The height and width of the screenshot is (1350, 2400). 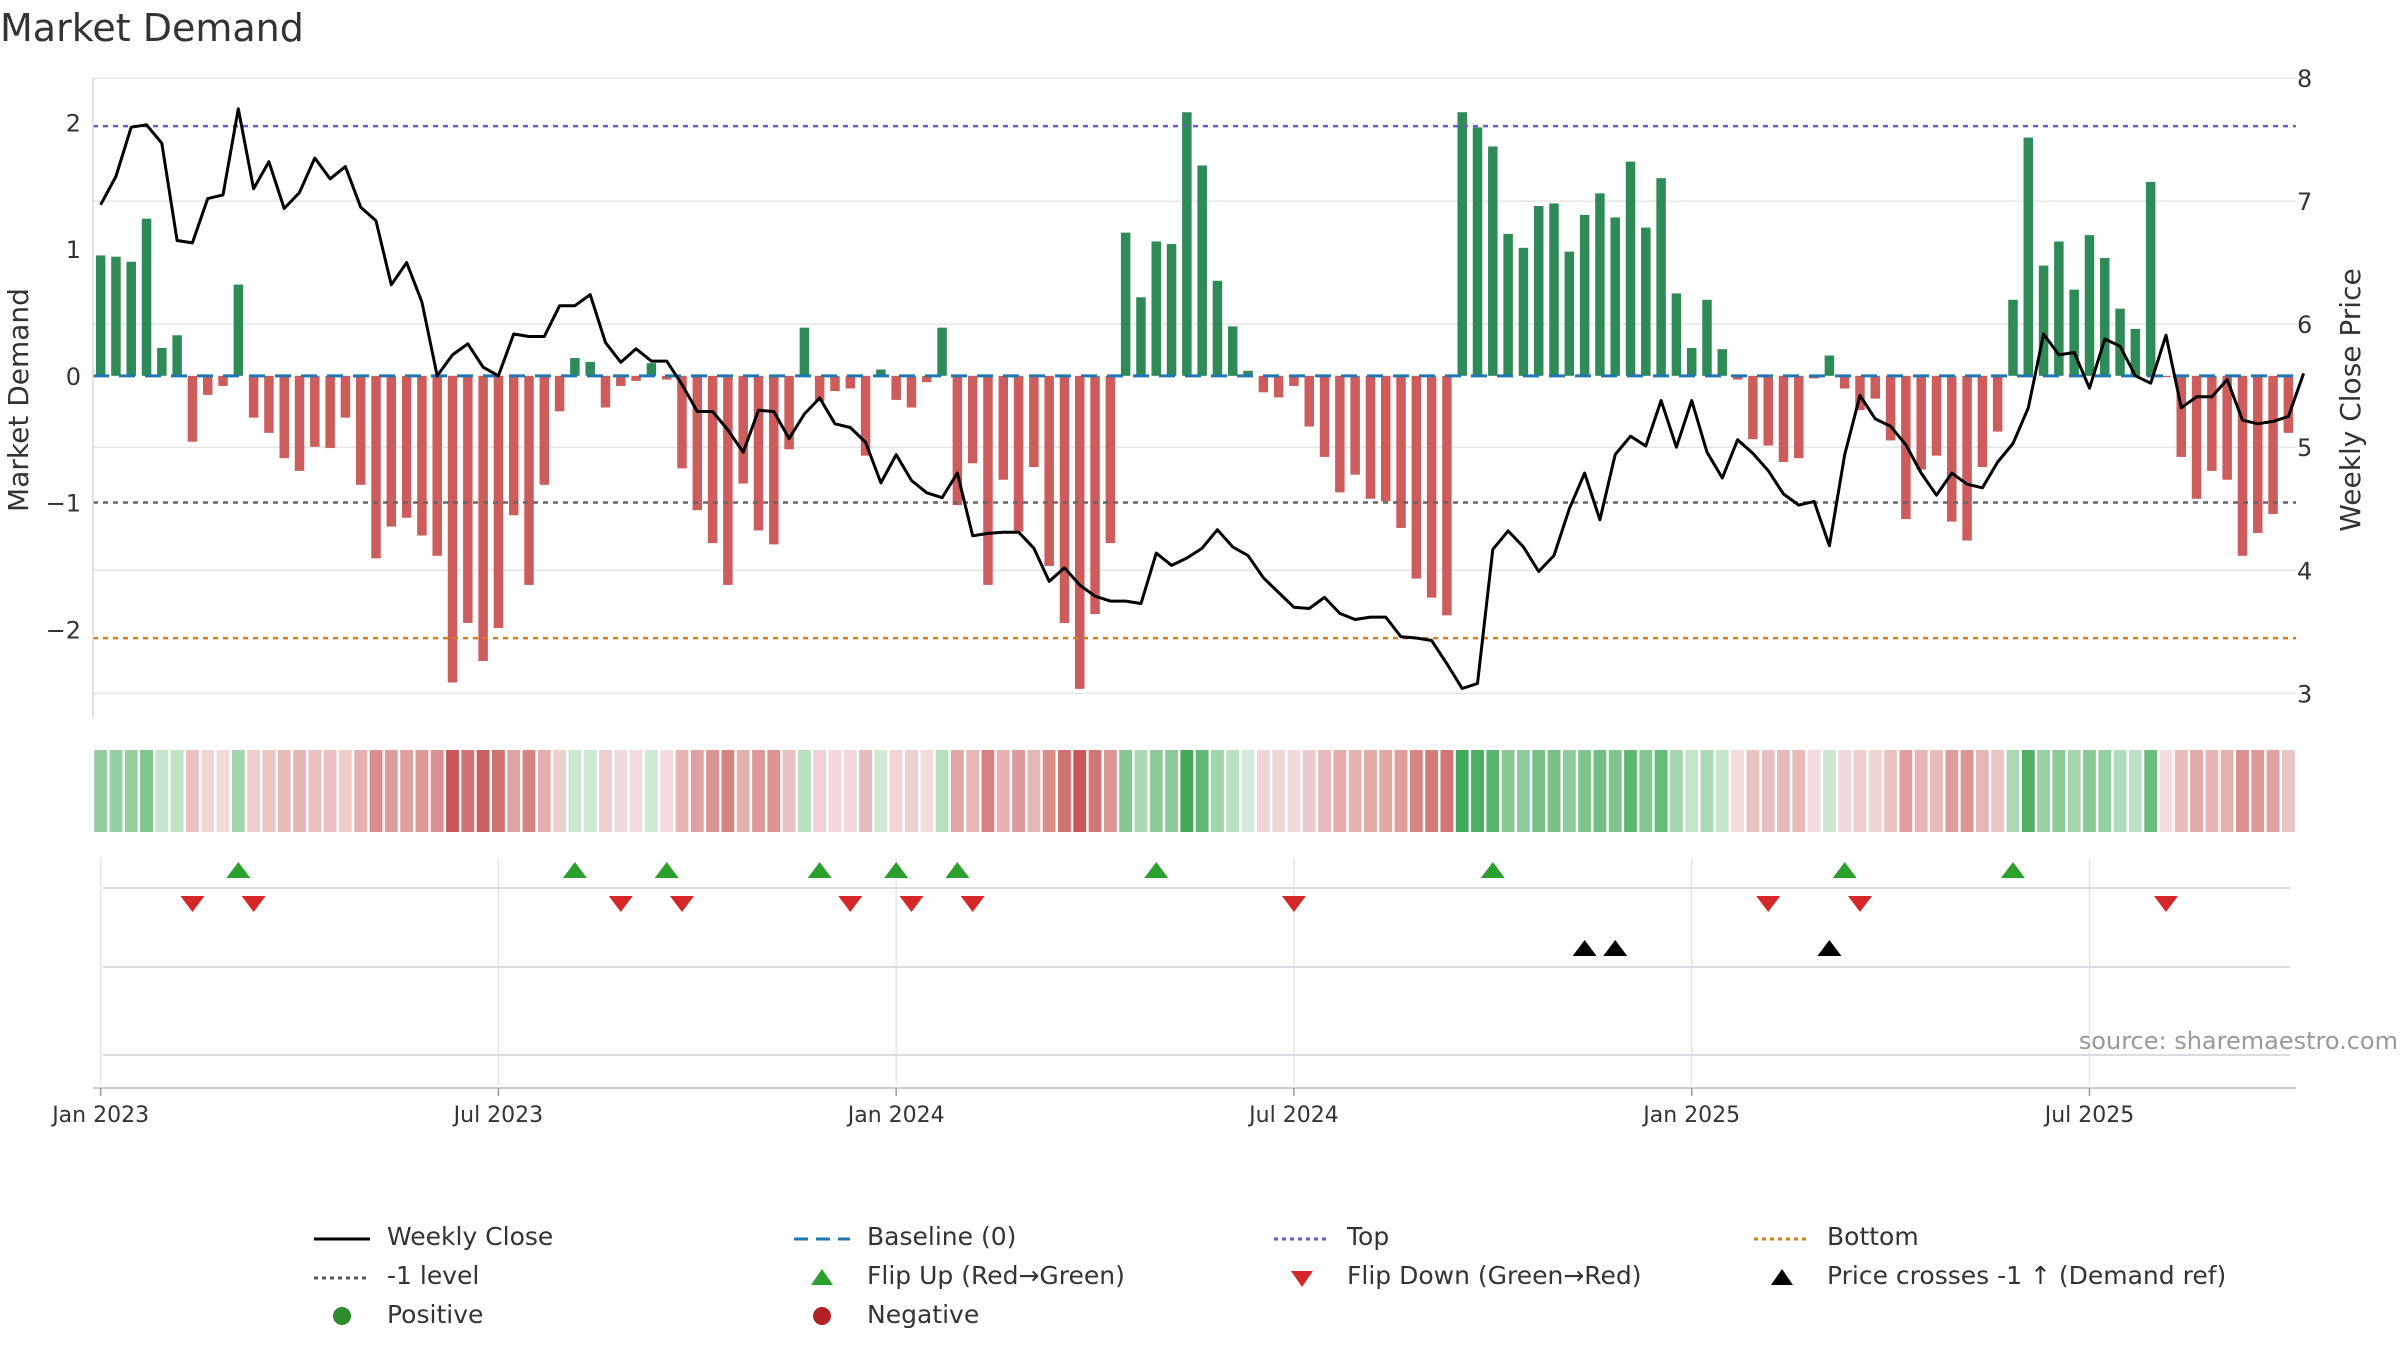 I want to click on legend-label: Weekly Close, so click(x=470, y=1236).